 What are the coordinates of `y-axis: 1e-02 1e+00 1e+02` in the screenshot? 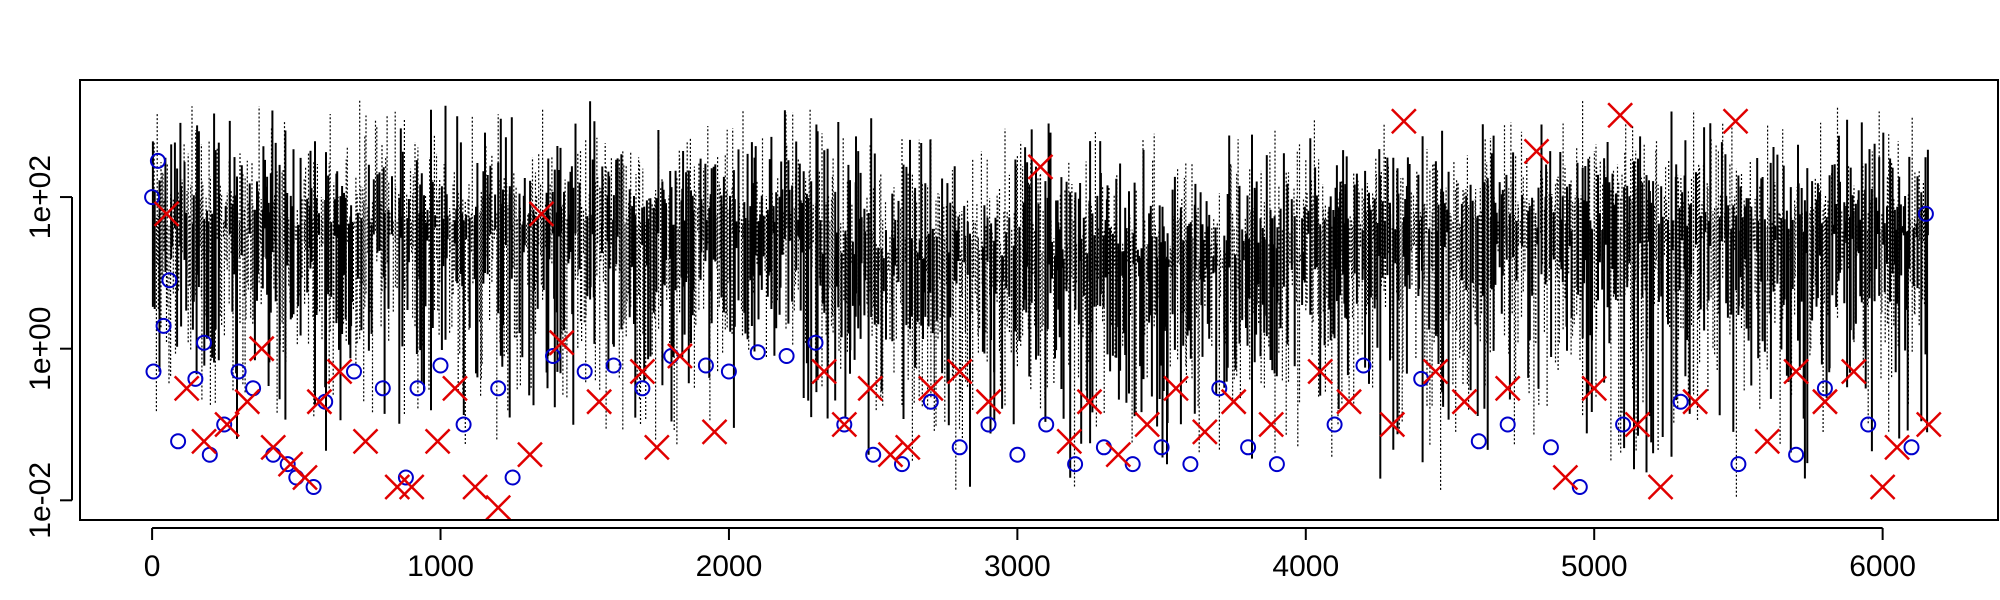 It's located at (48, 347).